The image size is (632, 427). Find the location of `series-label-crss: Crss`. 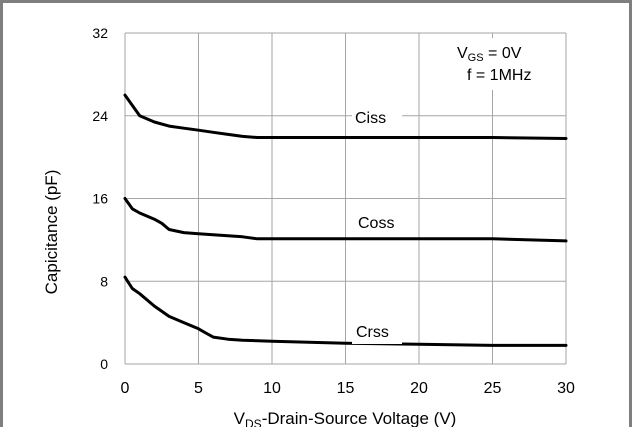

series-label-crss: Crss is located at coordinates (372, 332).